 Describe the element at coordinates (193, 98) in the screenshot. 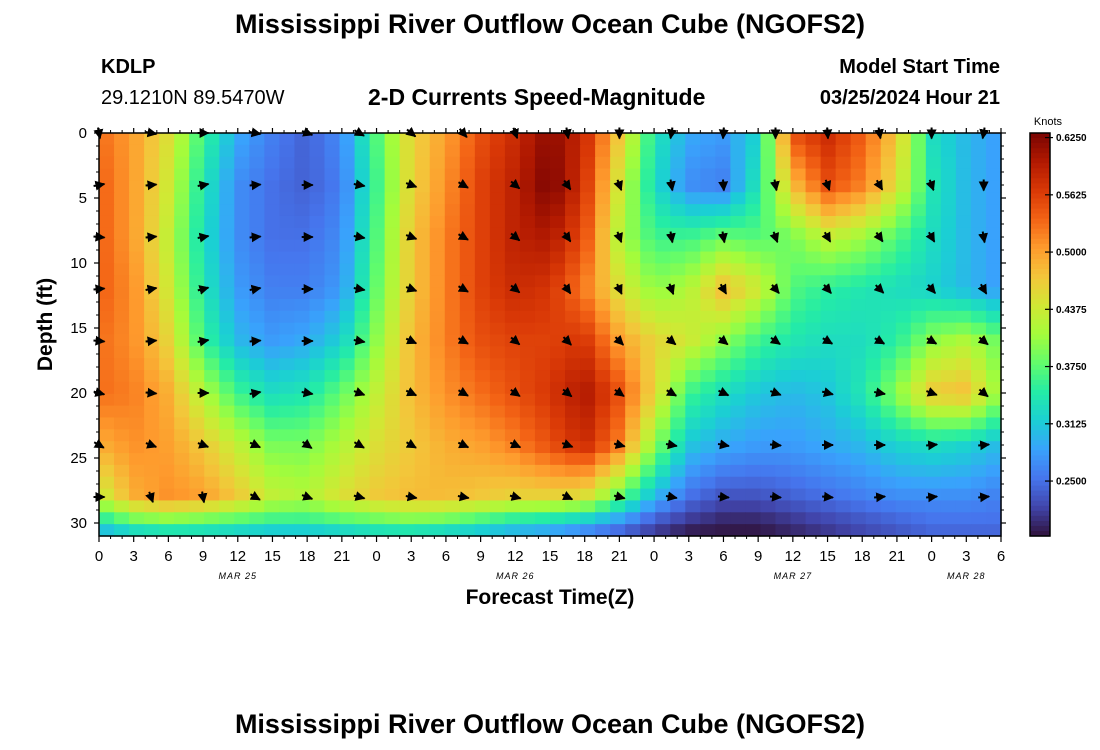

I see `station-coordinates: 29.1210N 89.5470W` at that location.